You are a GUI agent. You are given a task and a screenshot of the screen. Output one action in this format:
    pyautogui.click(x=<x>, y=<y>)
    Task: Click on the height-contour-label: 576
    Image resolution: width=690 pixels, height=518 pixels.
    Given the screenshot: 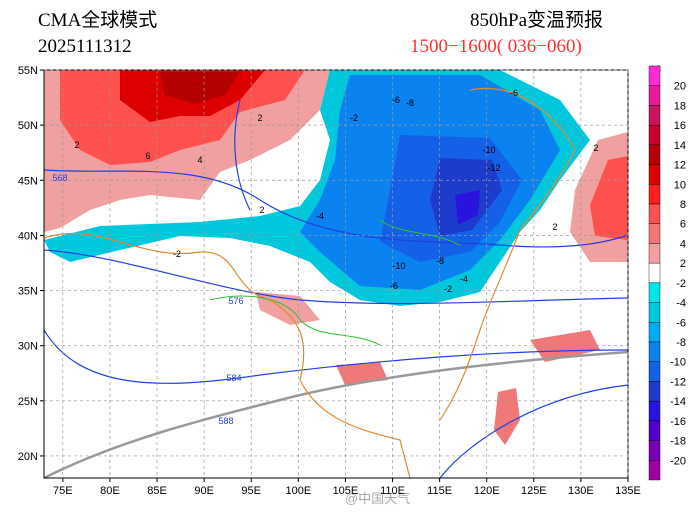 What is the action you would take?
    pyautogui.click(x=235, y=301)
    